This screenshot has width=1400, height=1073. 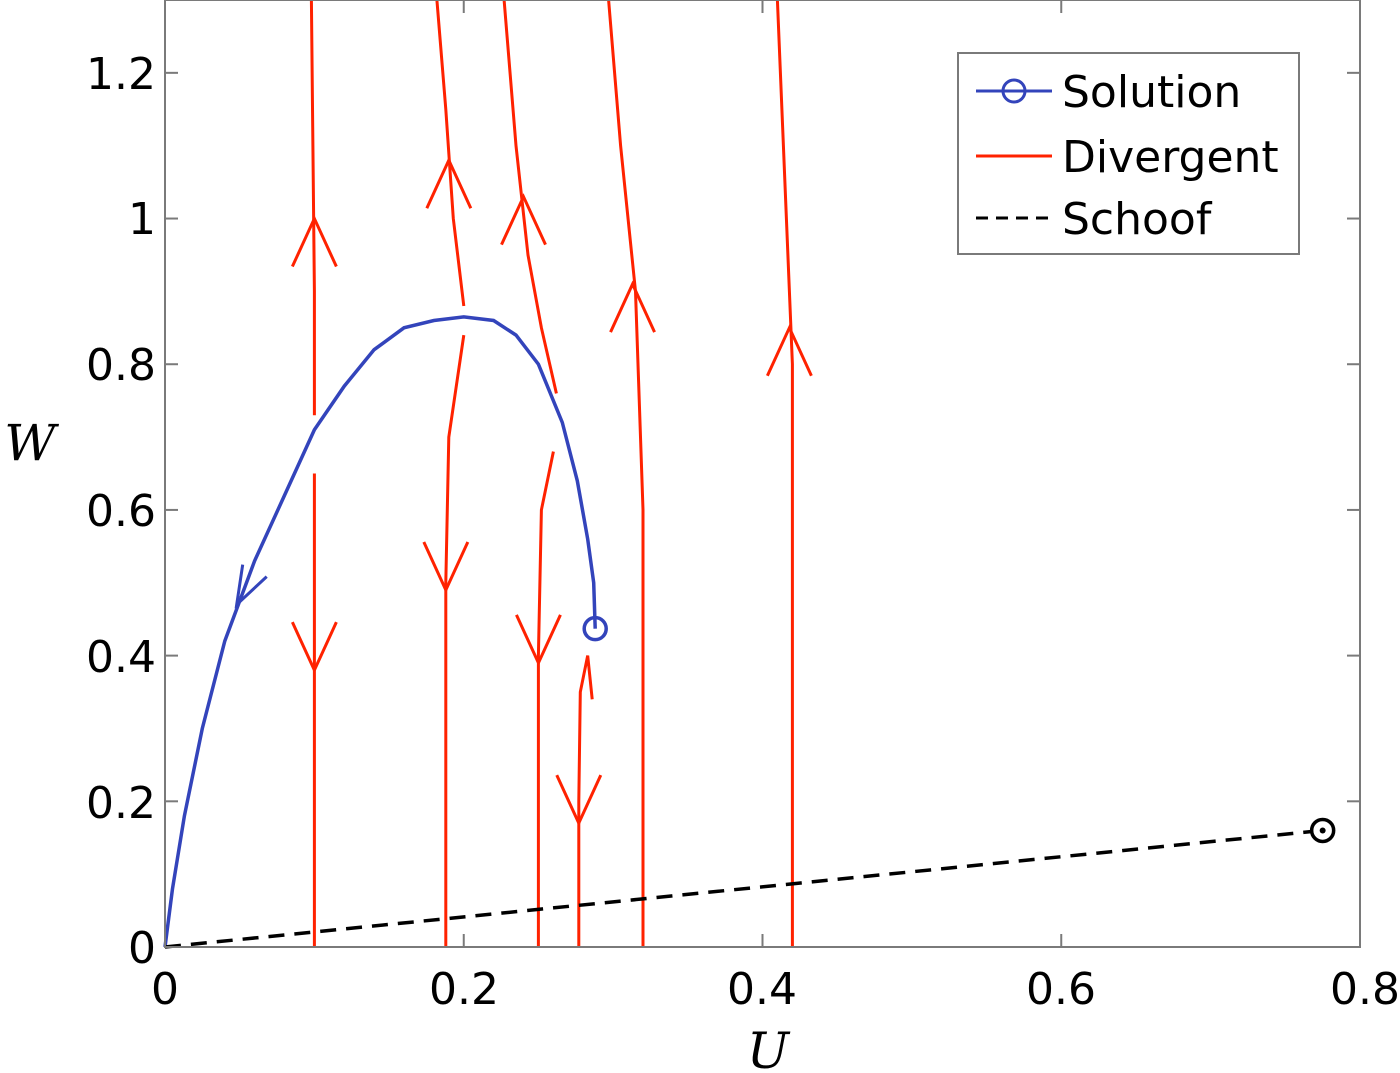 What do you see at coordinates (121, 74) in the screenshot?
I see `y-tick-label: 1.2` at bounding box center [121, 74].